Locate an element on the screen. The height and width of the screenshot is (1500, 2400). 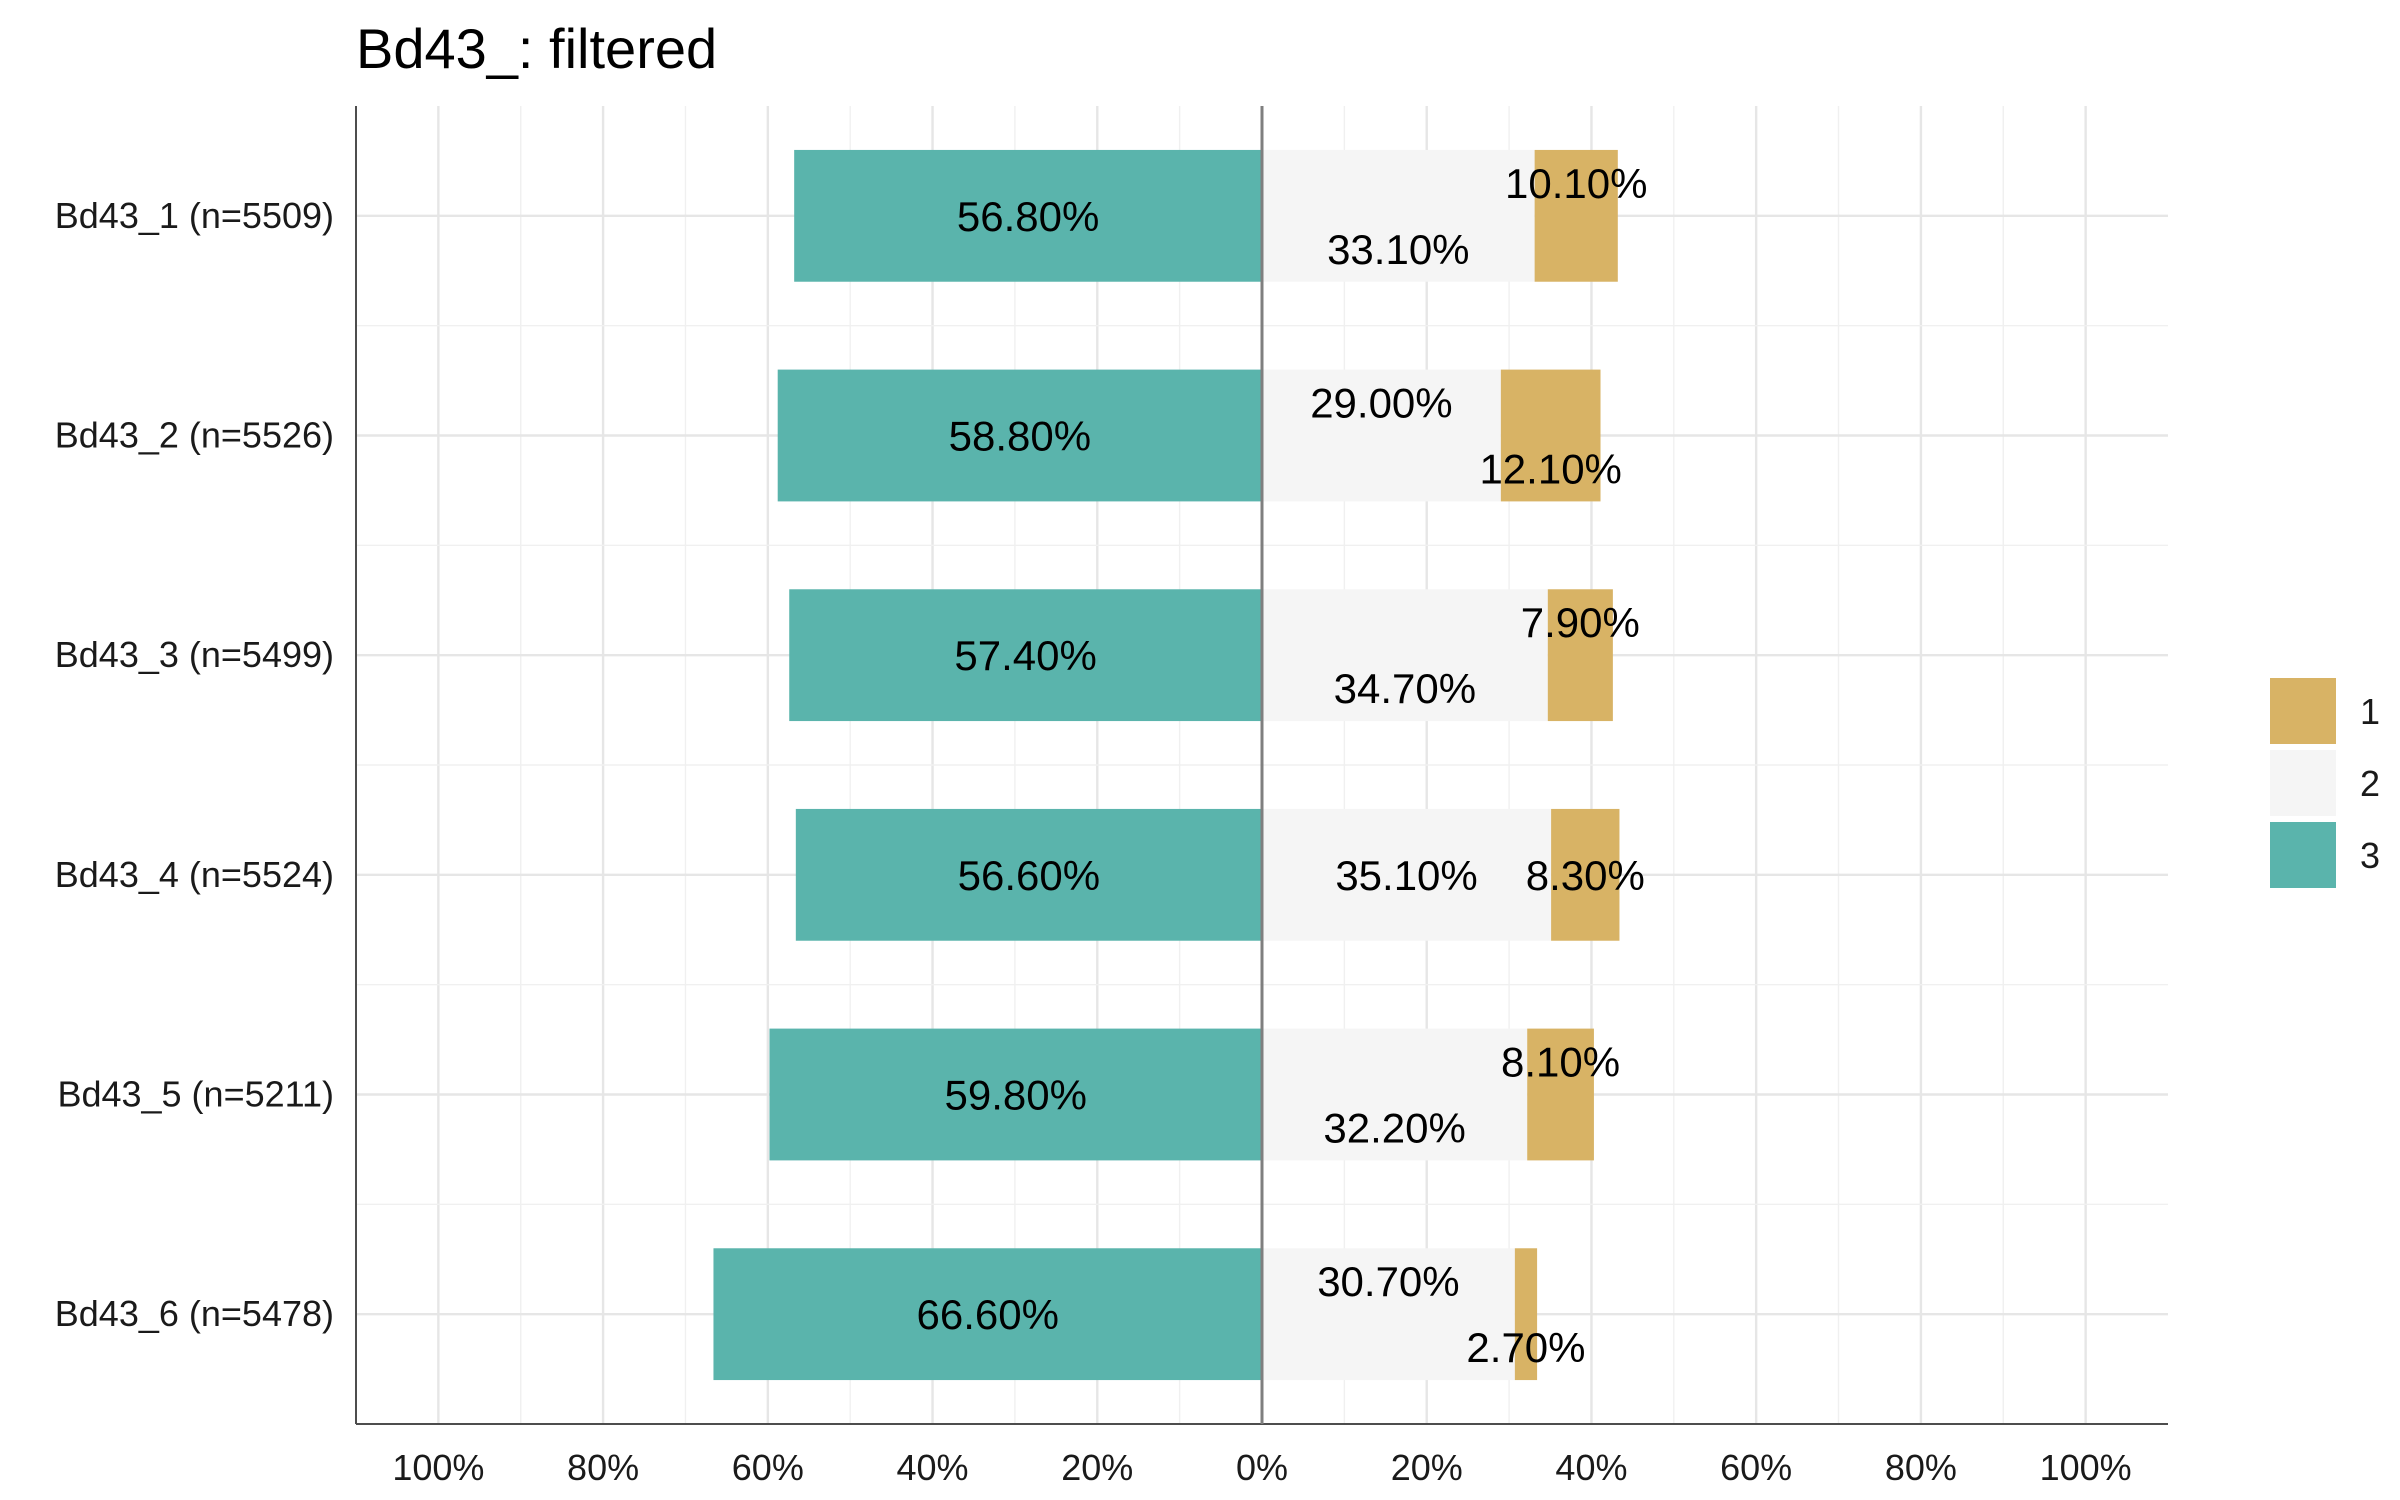
legend-label-series-1: 1 is located at coordinates (2370, 711).